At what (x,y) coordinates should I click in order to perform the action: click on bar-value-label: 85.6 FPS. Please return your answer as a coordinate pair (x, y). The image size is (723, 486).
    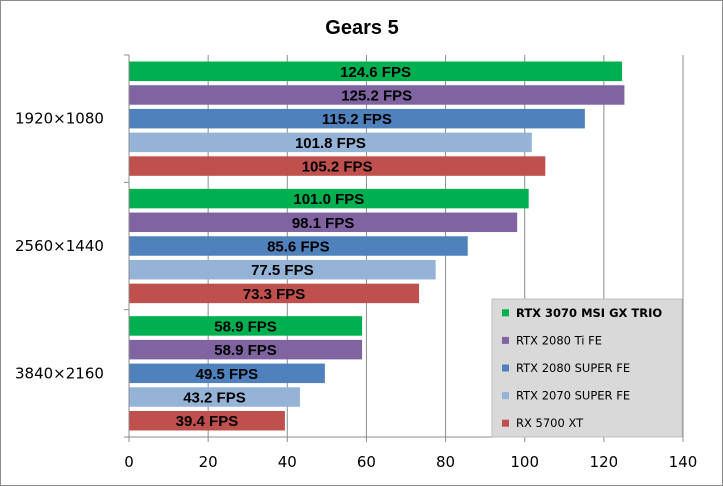
    Looking at the image, I should click on (298, 247).